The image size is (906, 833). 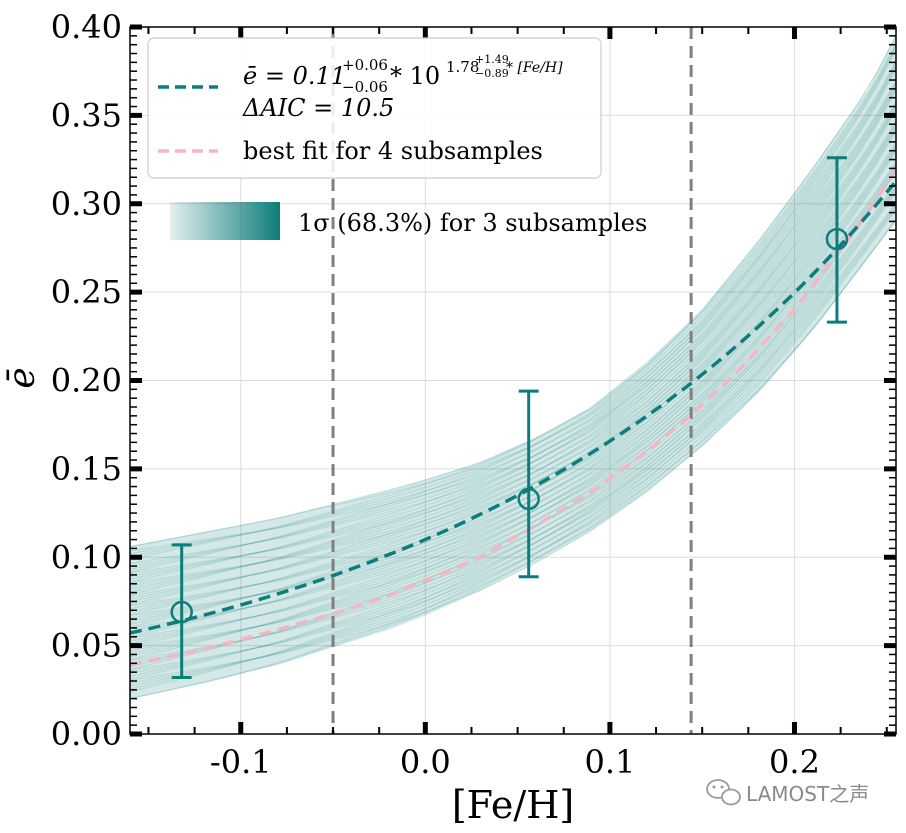 What do you see at coordinates (86, 734) in the screenshot?
I see `y-tick-label: 0.00` at bounding box center [86, 734].